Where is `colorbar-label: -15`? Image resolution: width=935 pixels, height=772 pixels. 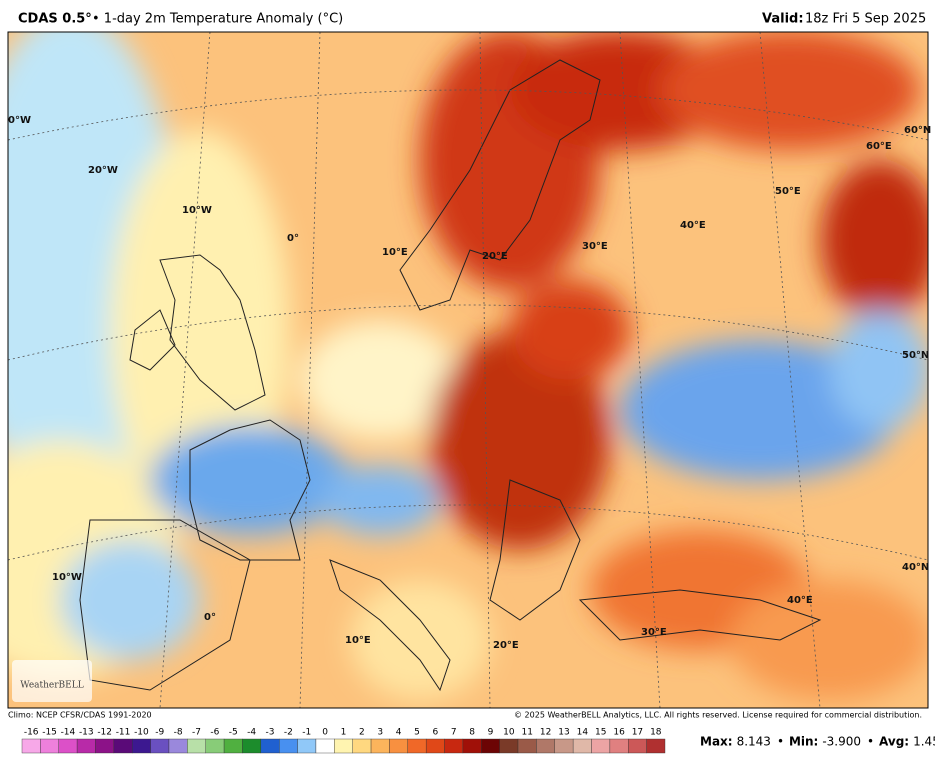 colorbar-label: -15 is located at coordinates (49, 733).